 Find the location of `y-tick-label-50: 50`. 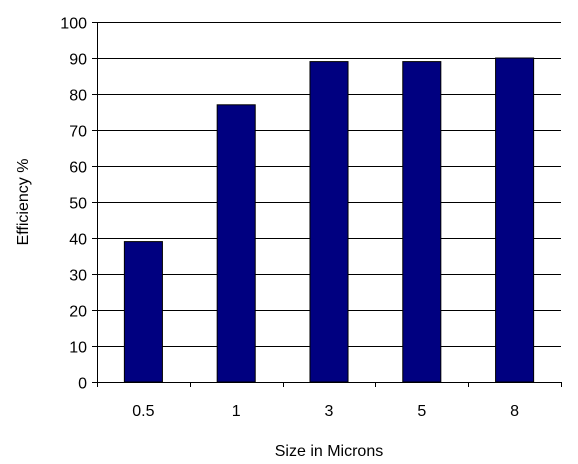

y-tick-label-50: 50 is located at coordinates (78, 204).